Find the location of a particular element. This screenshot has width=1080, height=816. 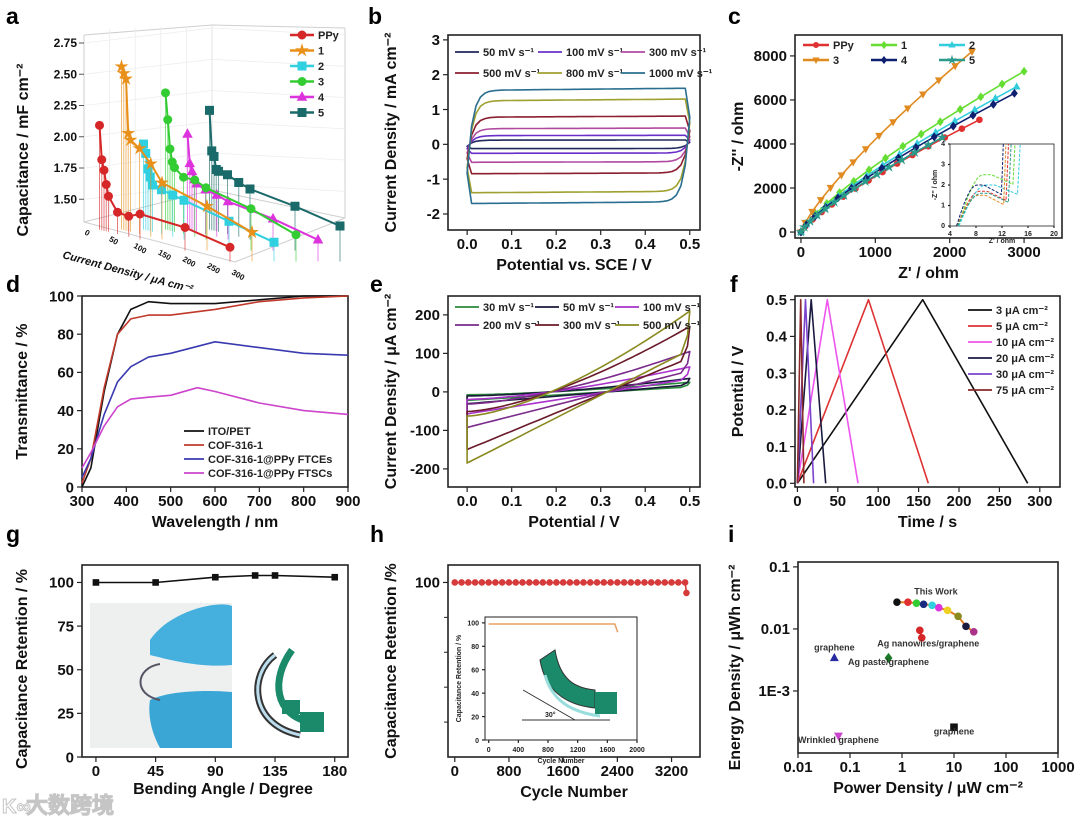

y-tick-label: 0.4 is located at coordinates (777, 337).